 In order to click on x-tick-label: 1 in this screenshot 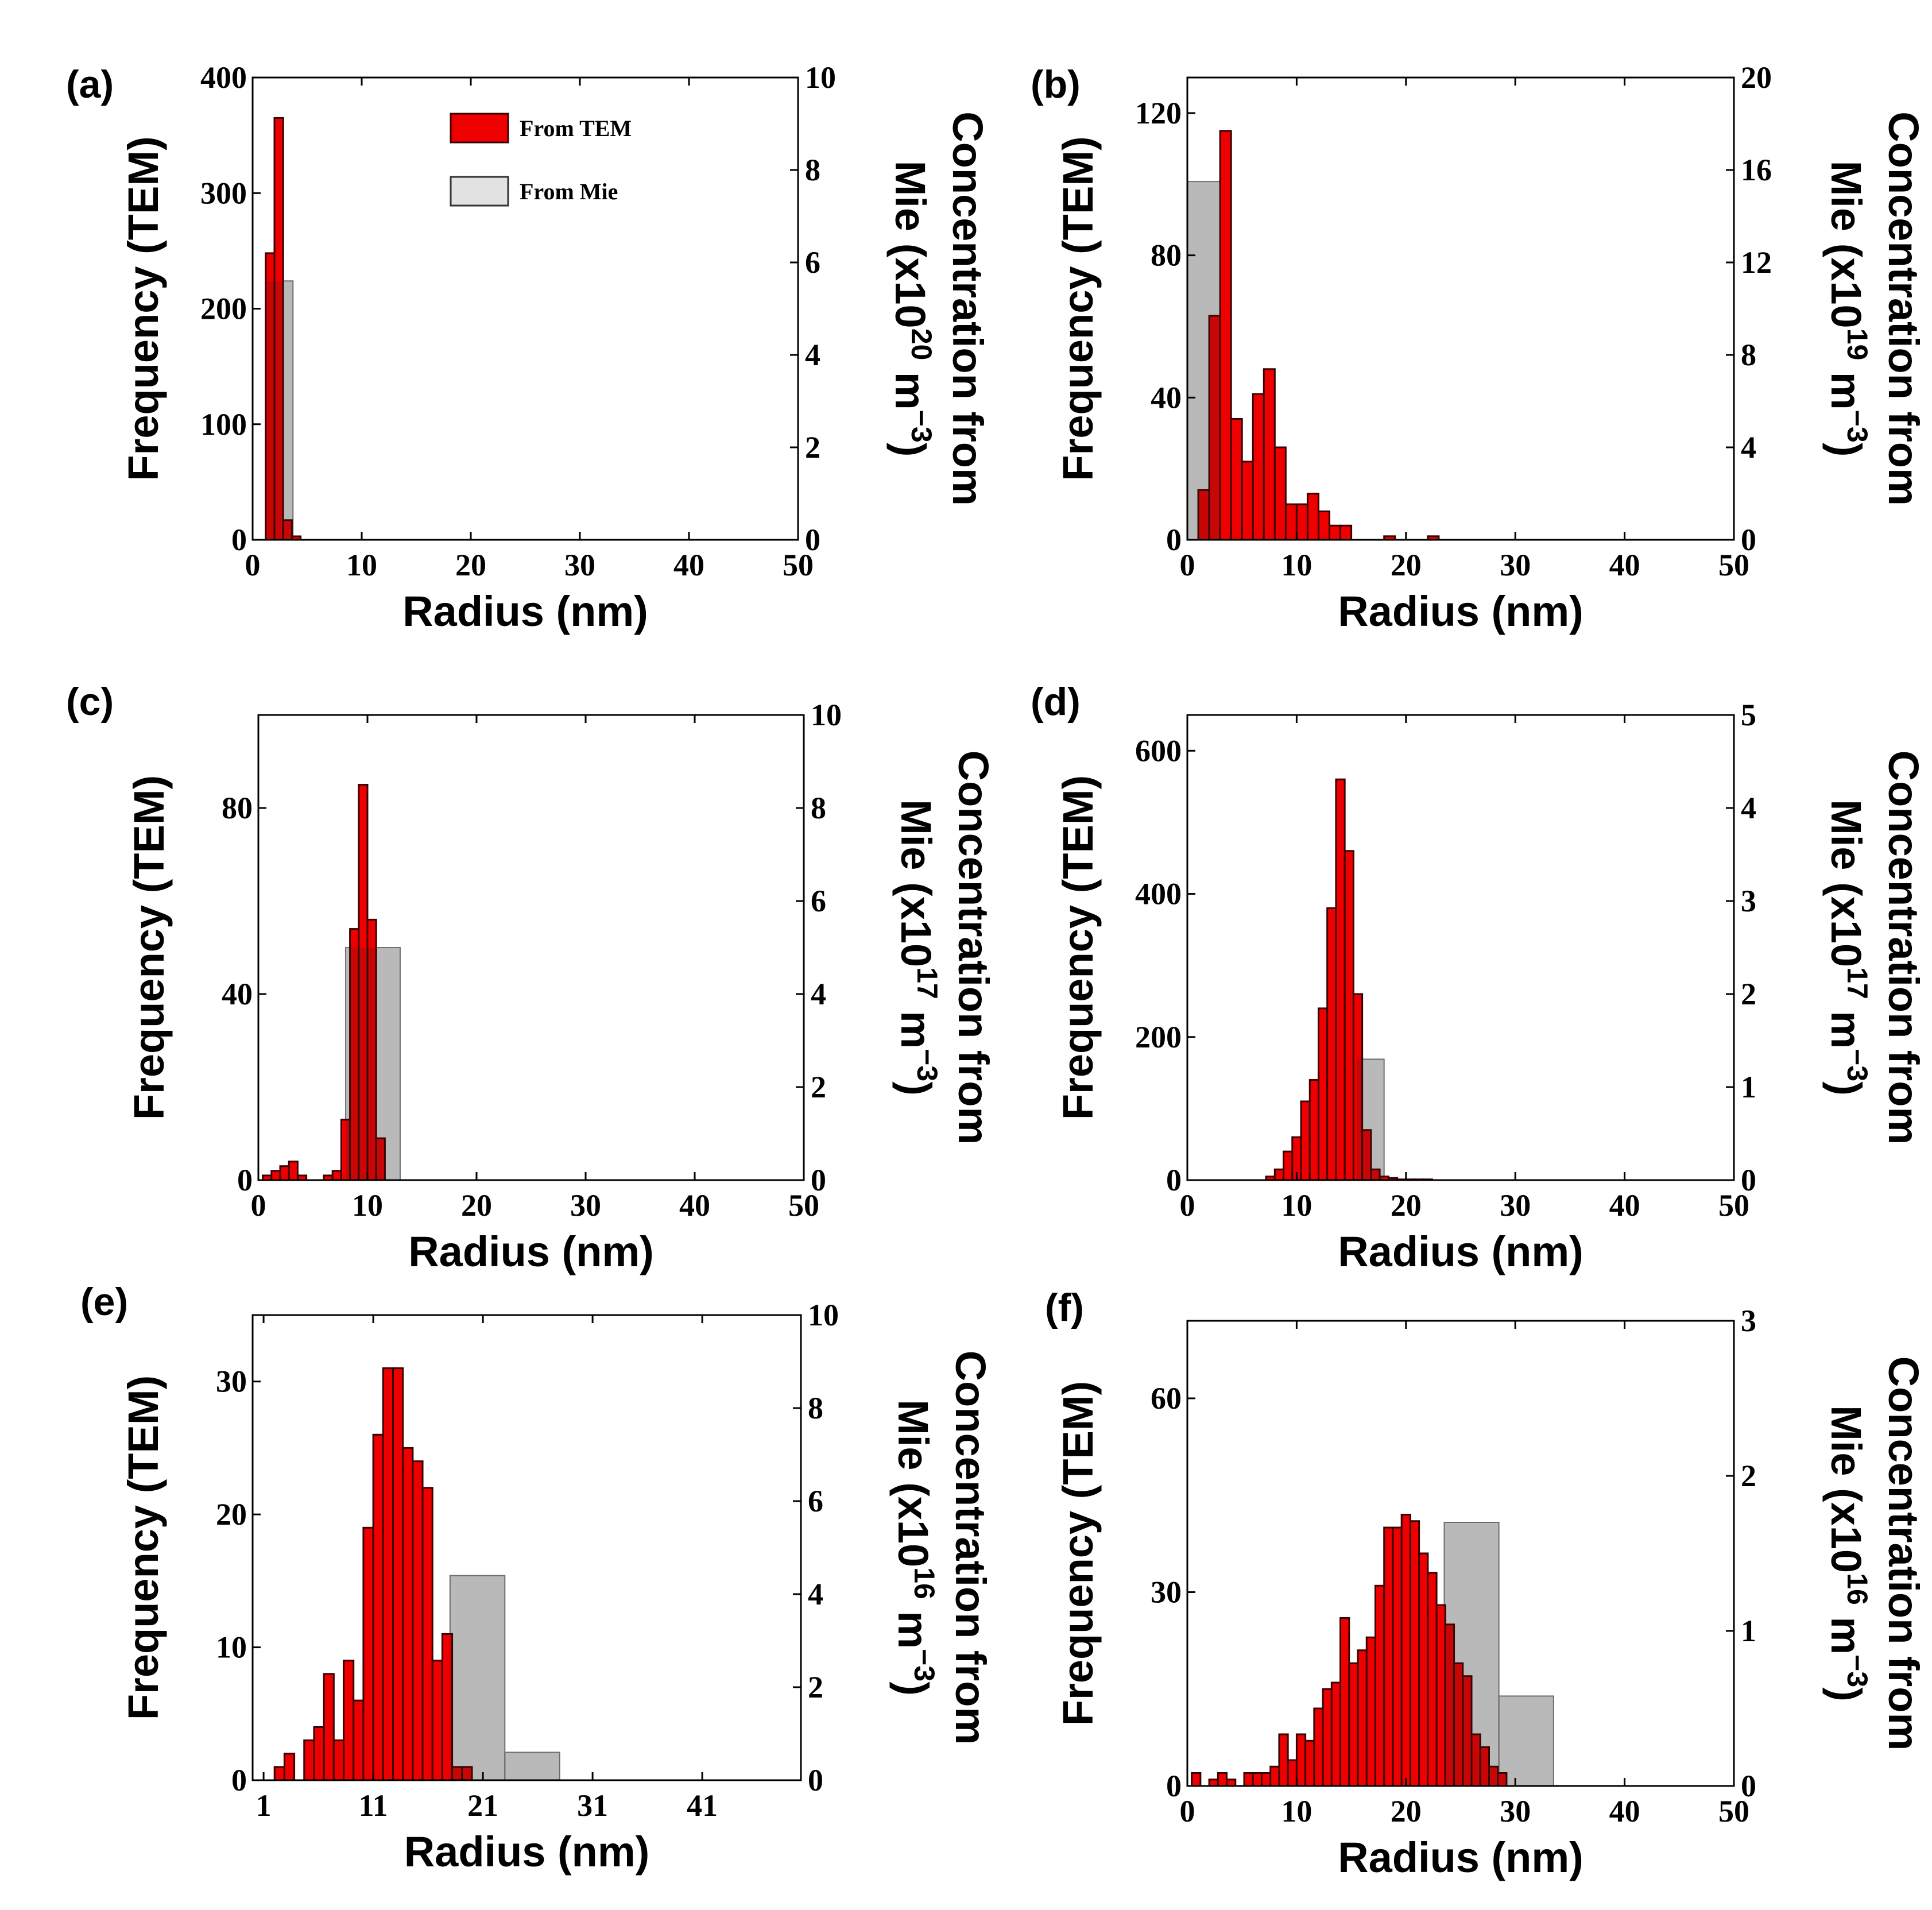, I will do `click(264, 1805)`.